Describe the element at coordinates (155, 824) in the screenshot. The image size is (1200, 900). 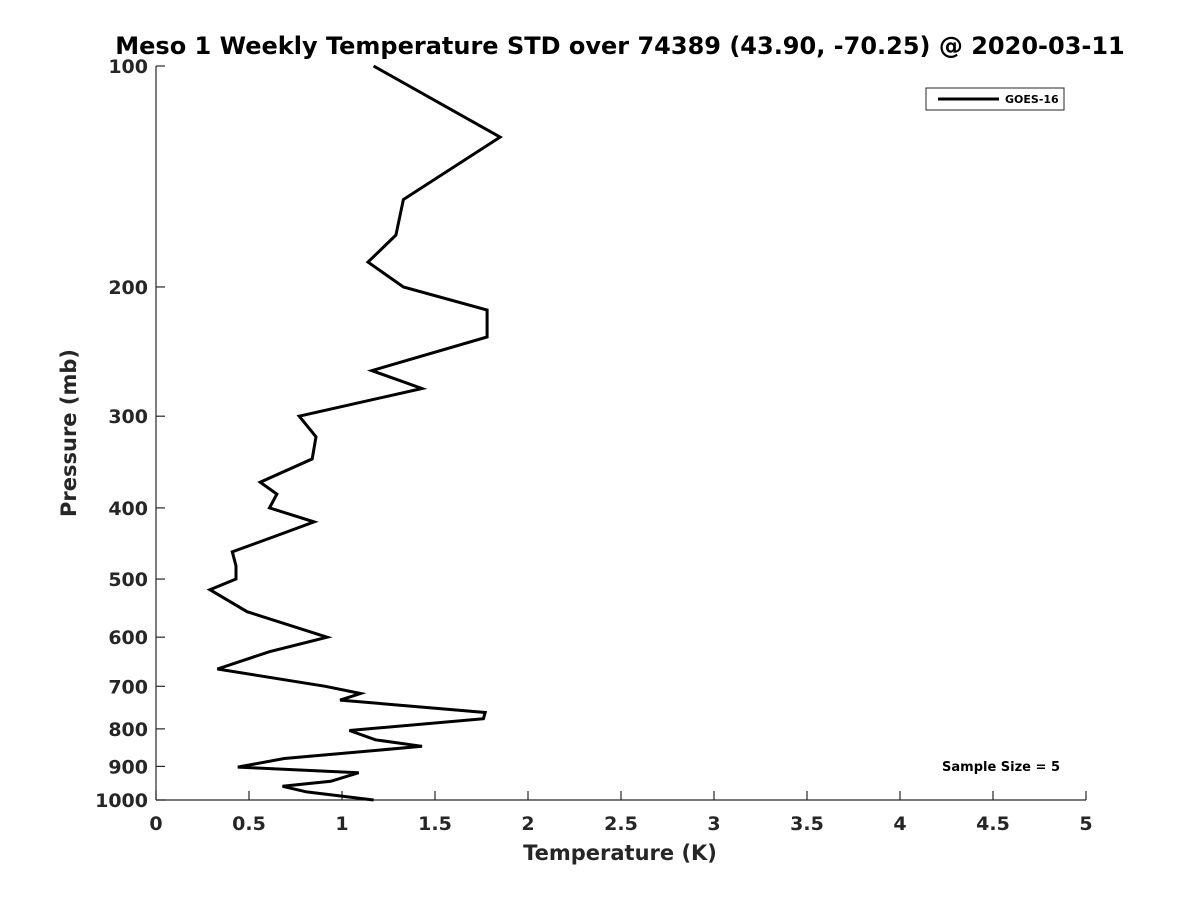
I see `x-tick-label: 0` at that location.